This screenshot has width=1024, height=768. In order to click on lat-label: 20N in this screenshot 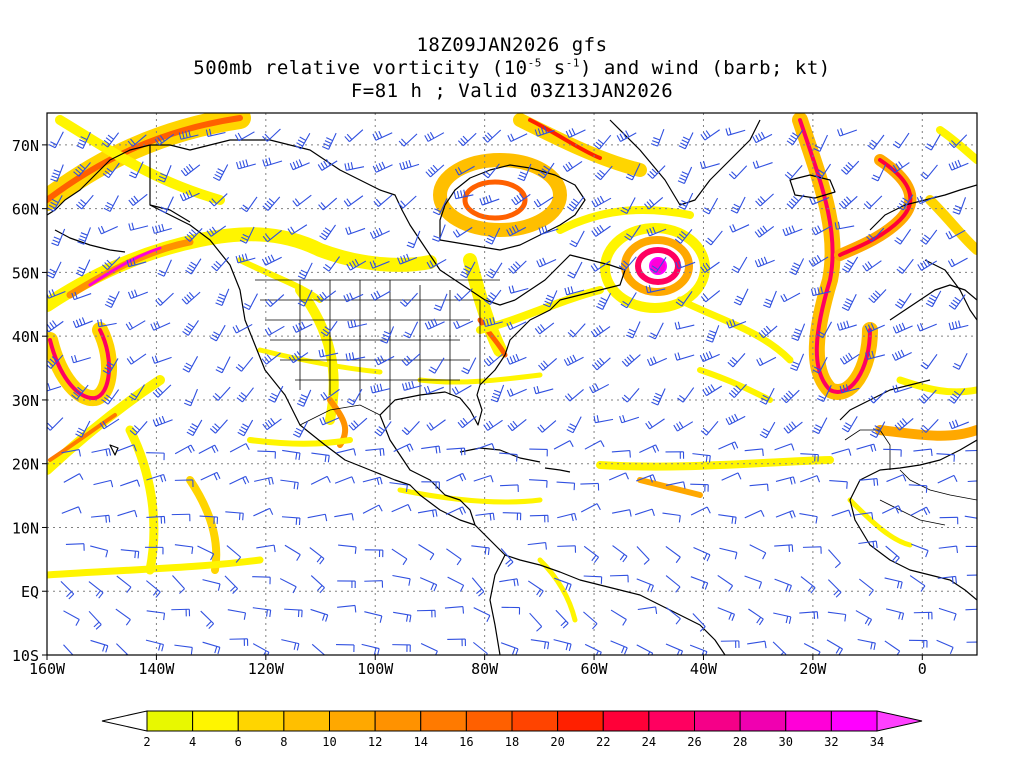, I will do `click(25, 465)`.